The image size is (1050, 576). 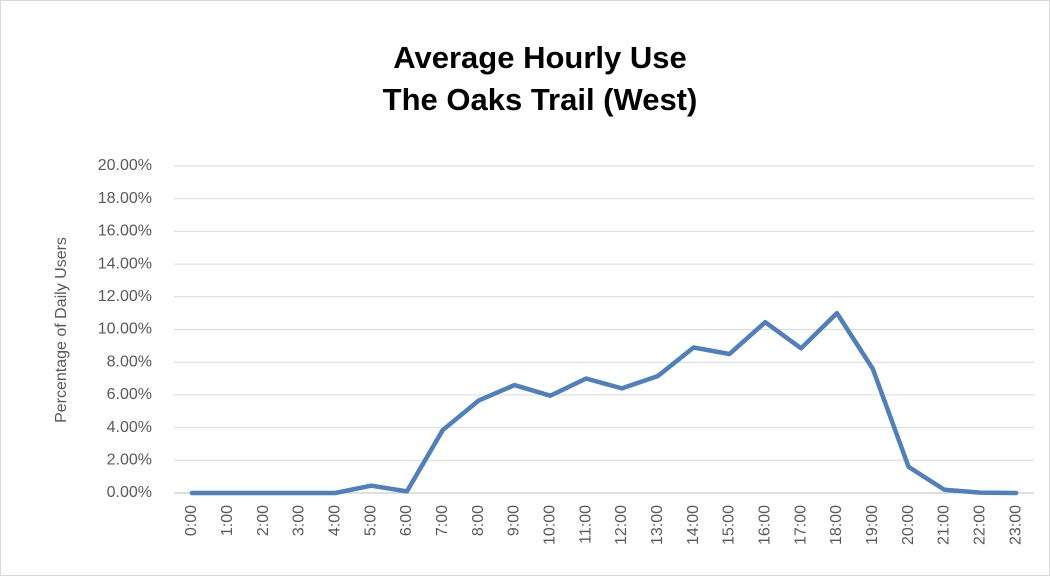 What do you see at coordinates (540, 99) in the screenshot?
I see `chart-title: The Oaks Trail (West)` at bounding box center [540, 99].